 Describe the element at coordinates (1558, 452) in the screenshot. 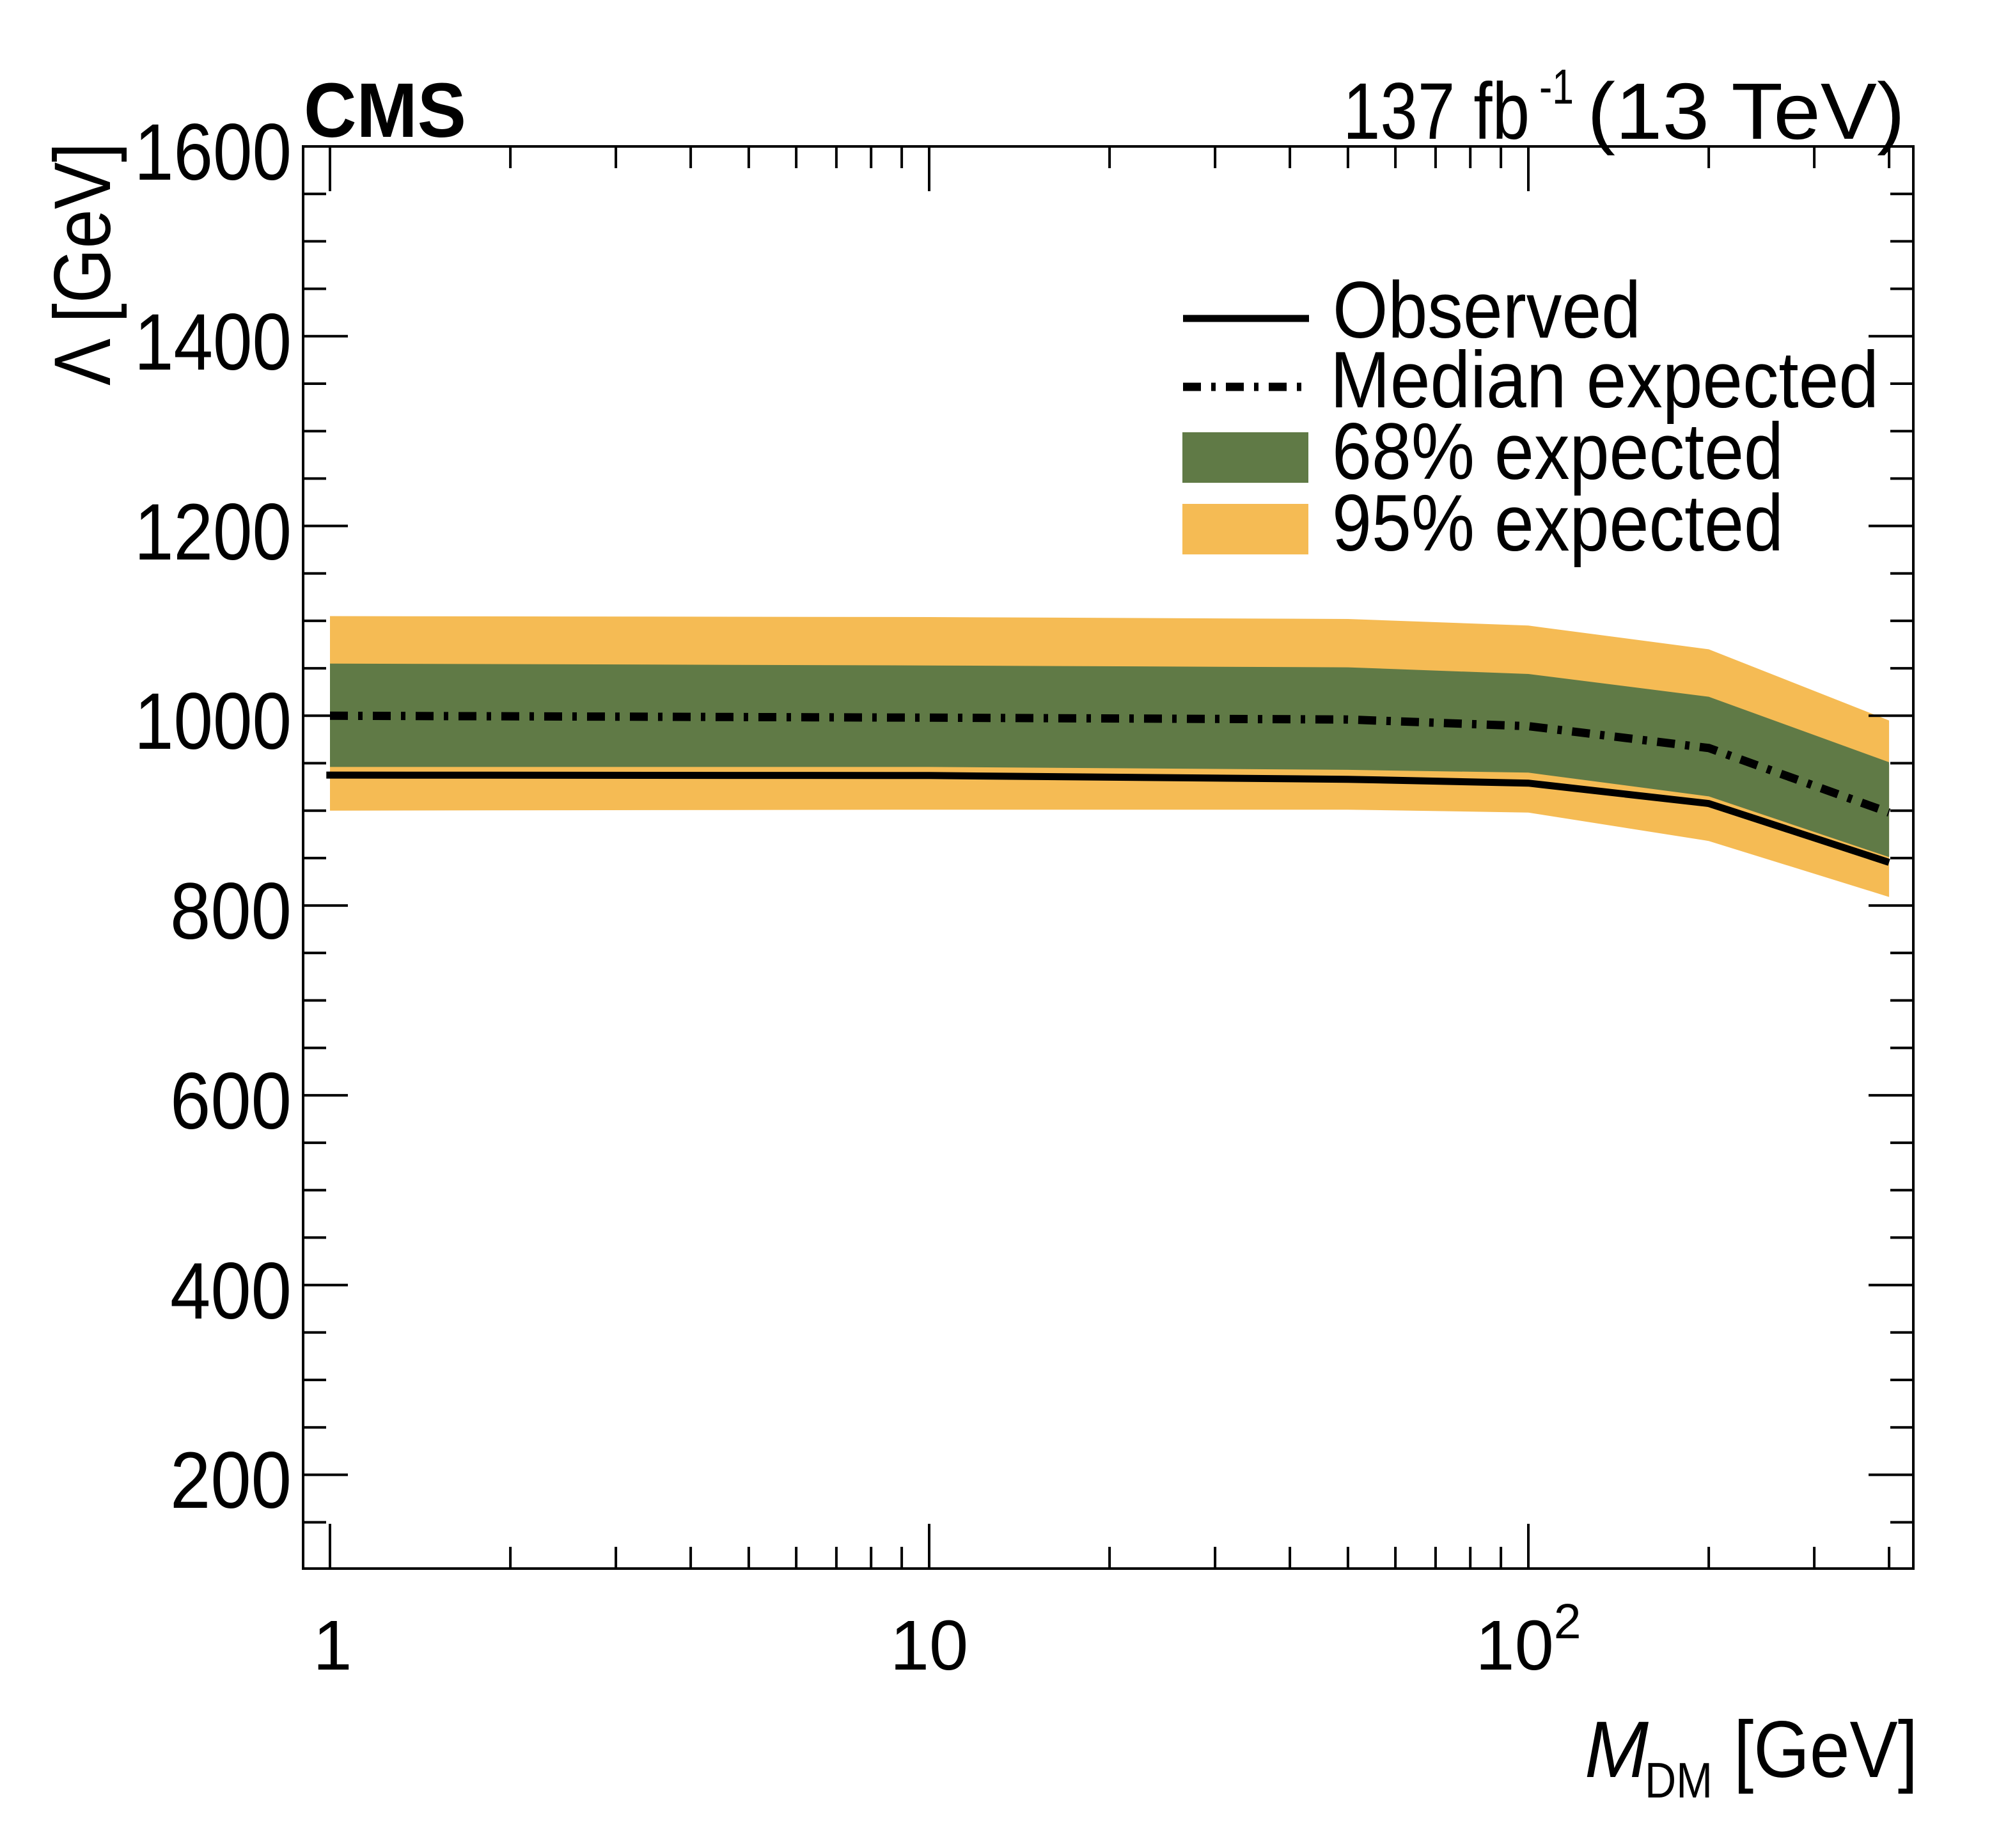

I see `svg-text: 68% expected` at that location.